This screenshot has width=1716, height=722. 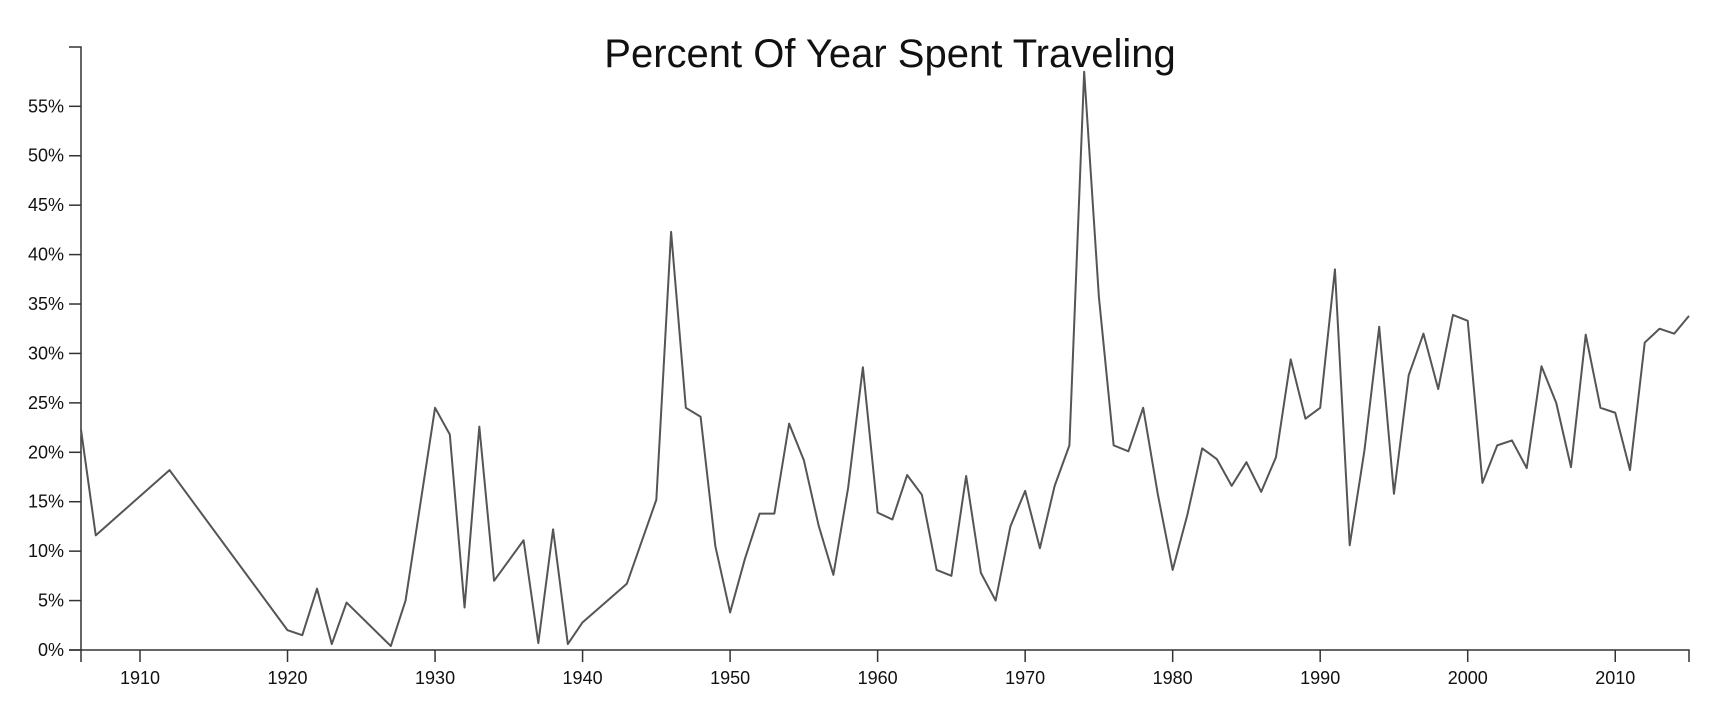 What do you see at coordinates (1468, 678) in the screenshot?
I see `x-tick-label: 2000` at bounding box center [1468, 678].